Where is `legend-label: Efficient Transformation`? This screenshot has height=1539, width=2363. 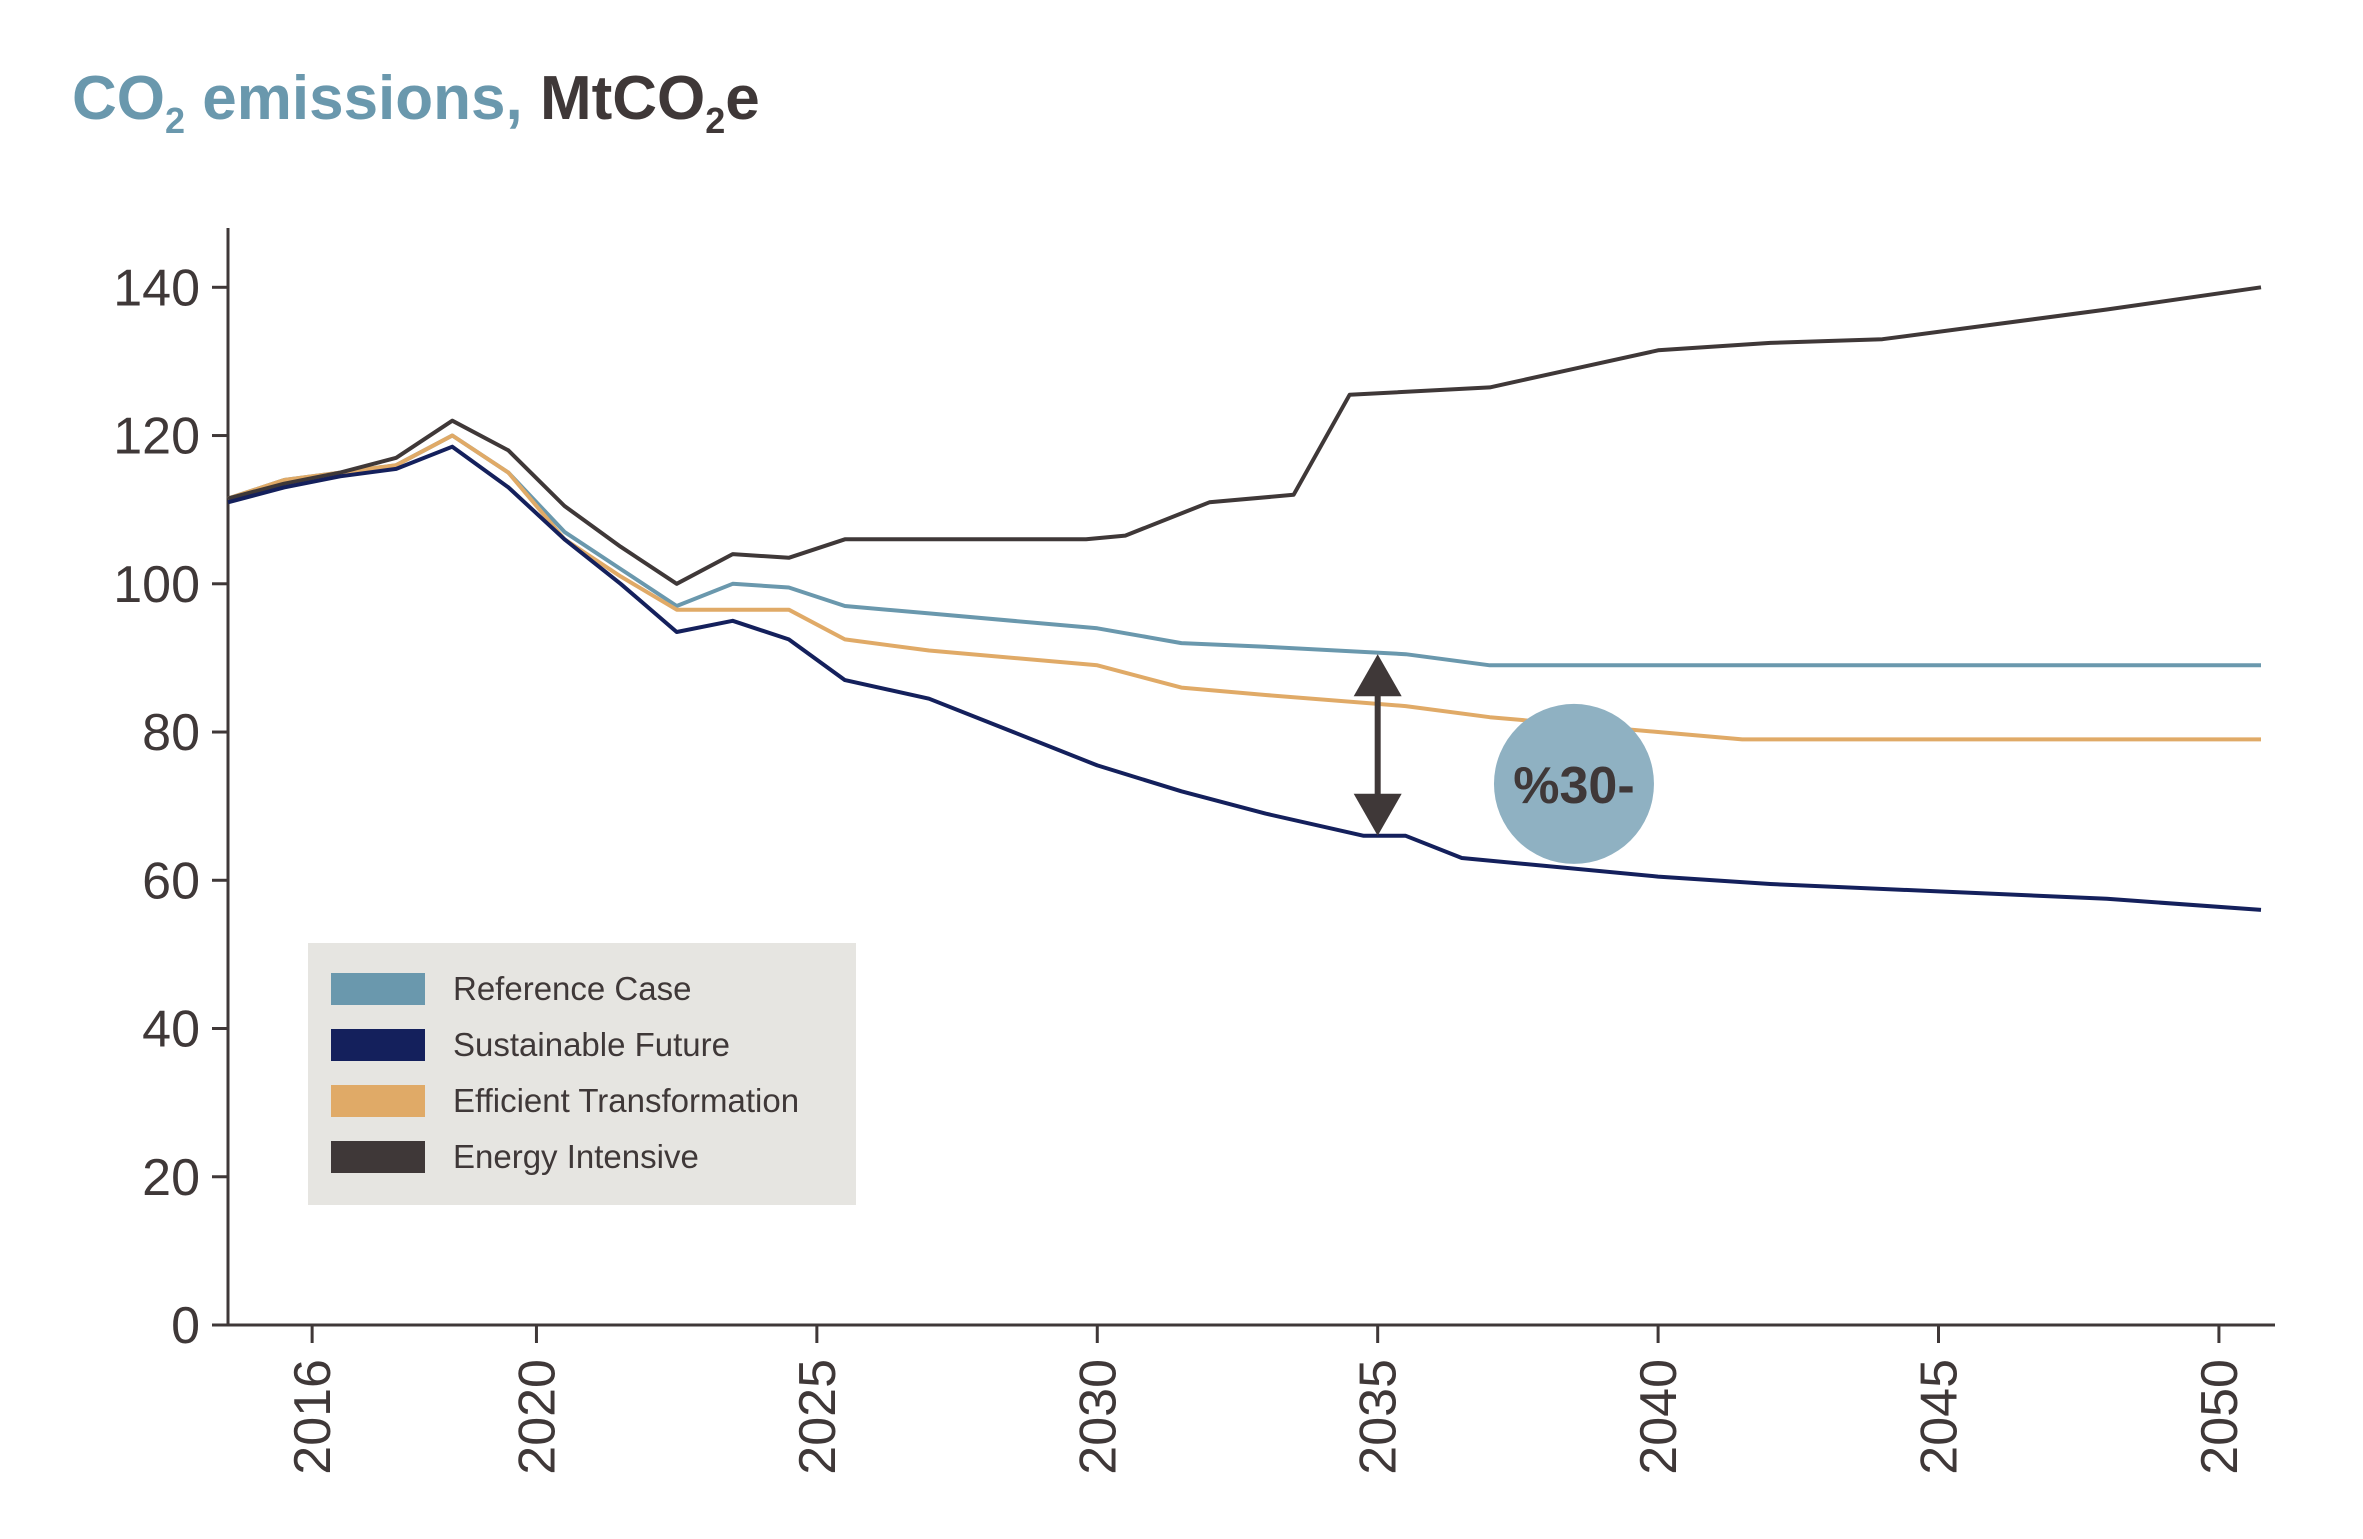
legend-label: Efficient Transformation is located at coordinates (626, 1100).